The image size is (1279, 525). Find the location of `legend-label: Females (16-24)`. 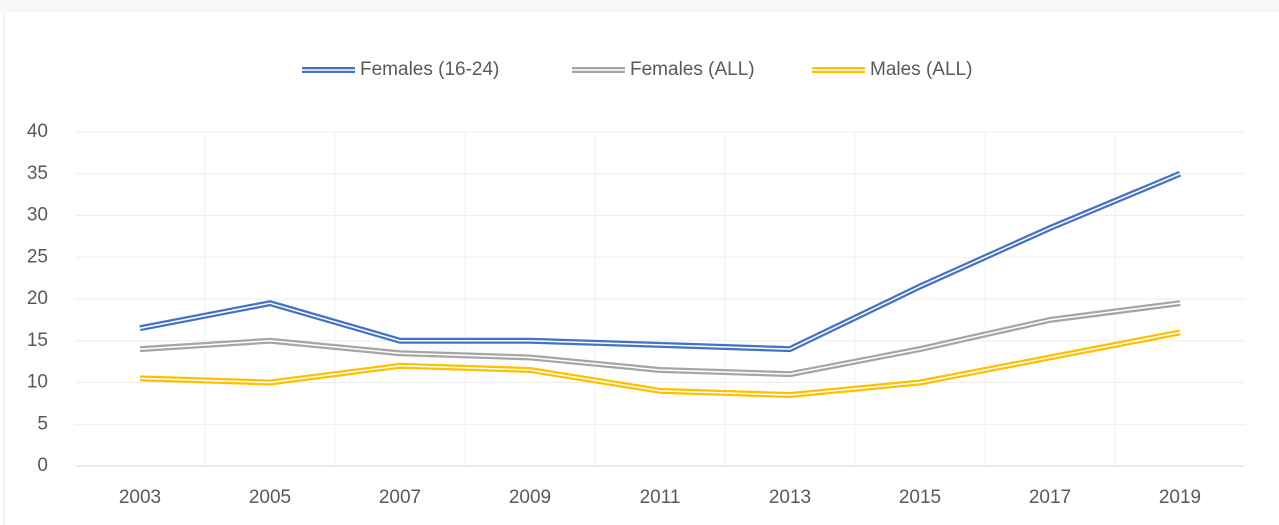

legend-label: Females (16-24) is located at coordinates (429, 69).